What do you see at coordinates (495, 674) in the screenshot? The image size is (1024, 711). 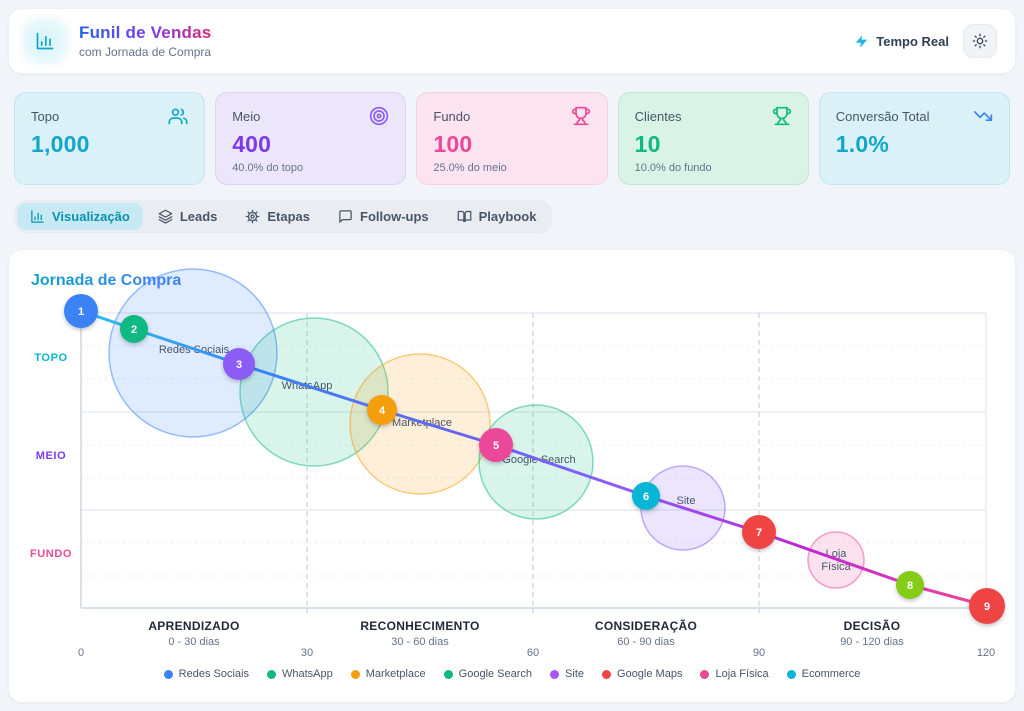 I see `legend-label: Google Search` at bounding box center [495, 674].